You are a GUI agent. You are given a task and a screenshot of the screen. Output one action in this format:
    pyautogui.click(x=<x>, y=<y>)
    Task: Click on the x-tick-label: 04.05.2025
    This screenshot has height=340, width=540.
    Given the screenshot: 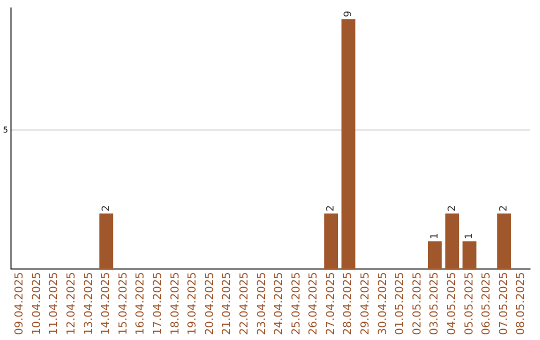 What is the action you would take?
    pyautogui.click(x=451, y=304)
    